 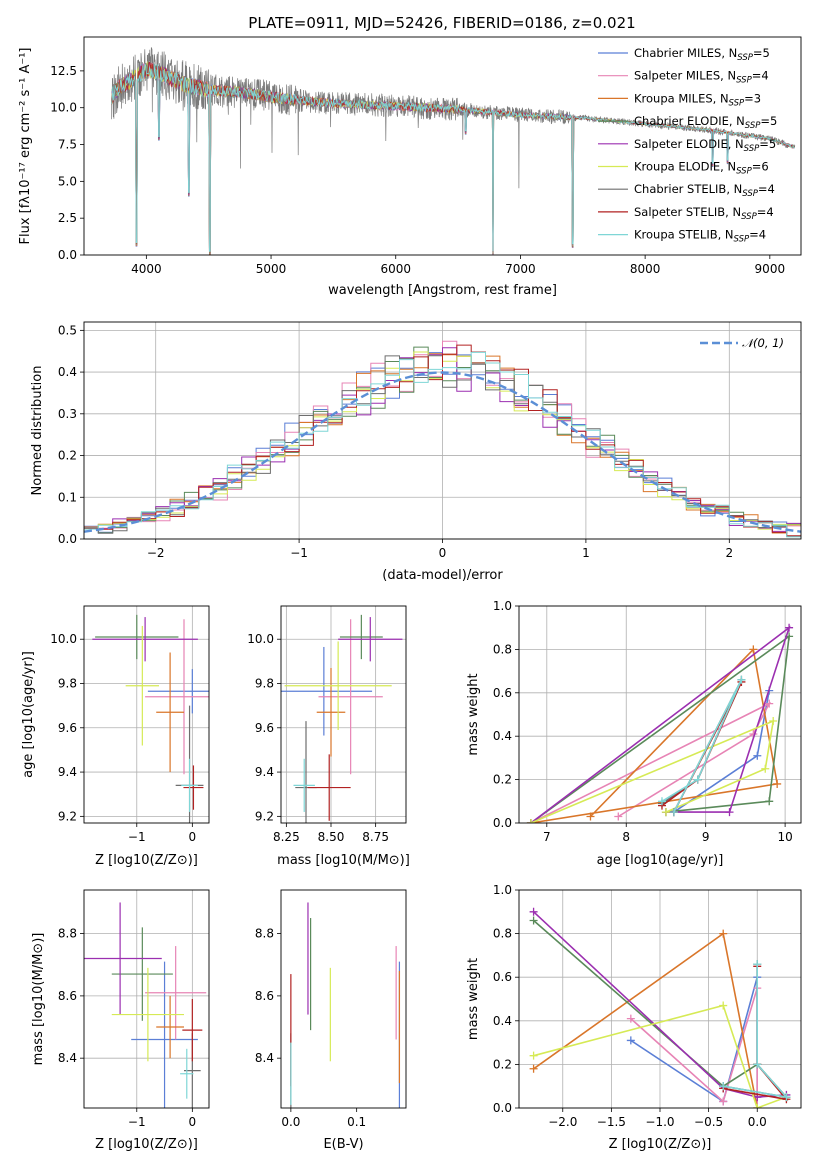 What do you see at coordinates (150, 718) in the screenshot?
I see `errorbar-plot` at bounding box center [150, 718].